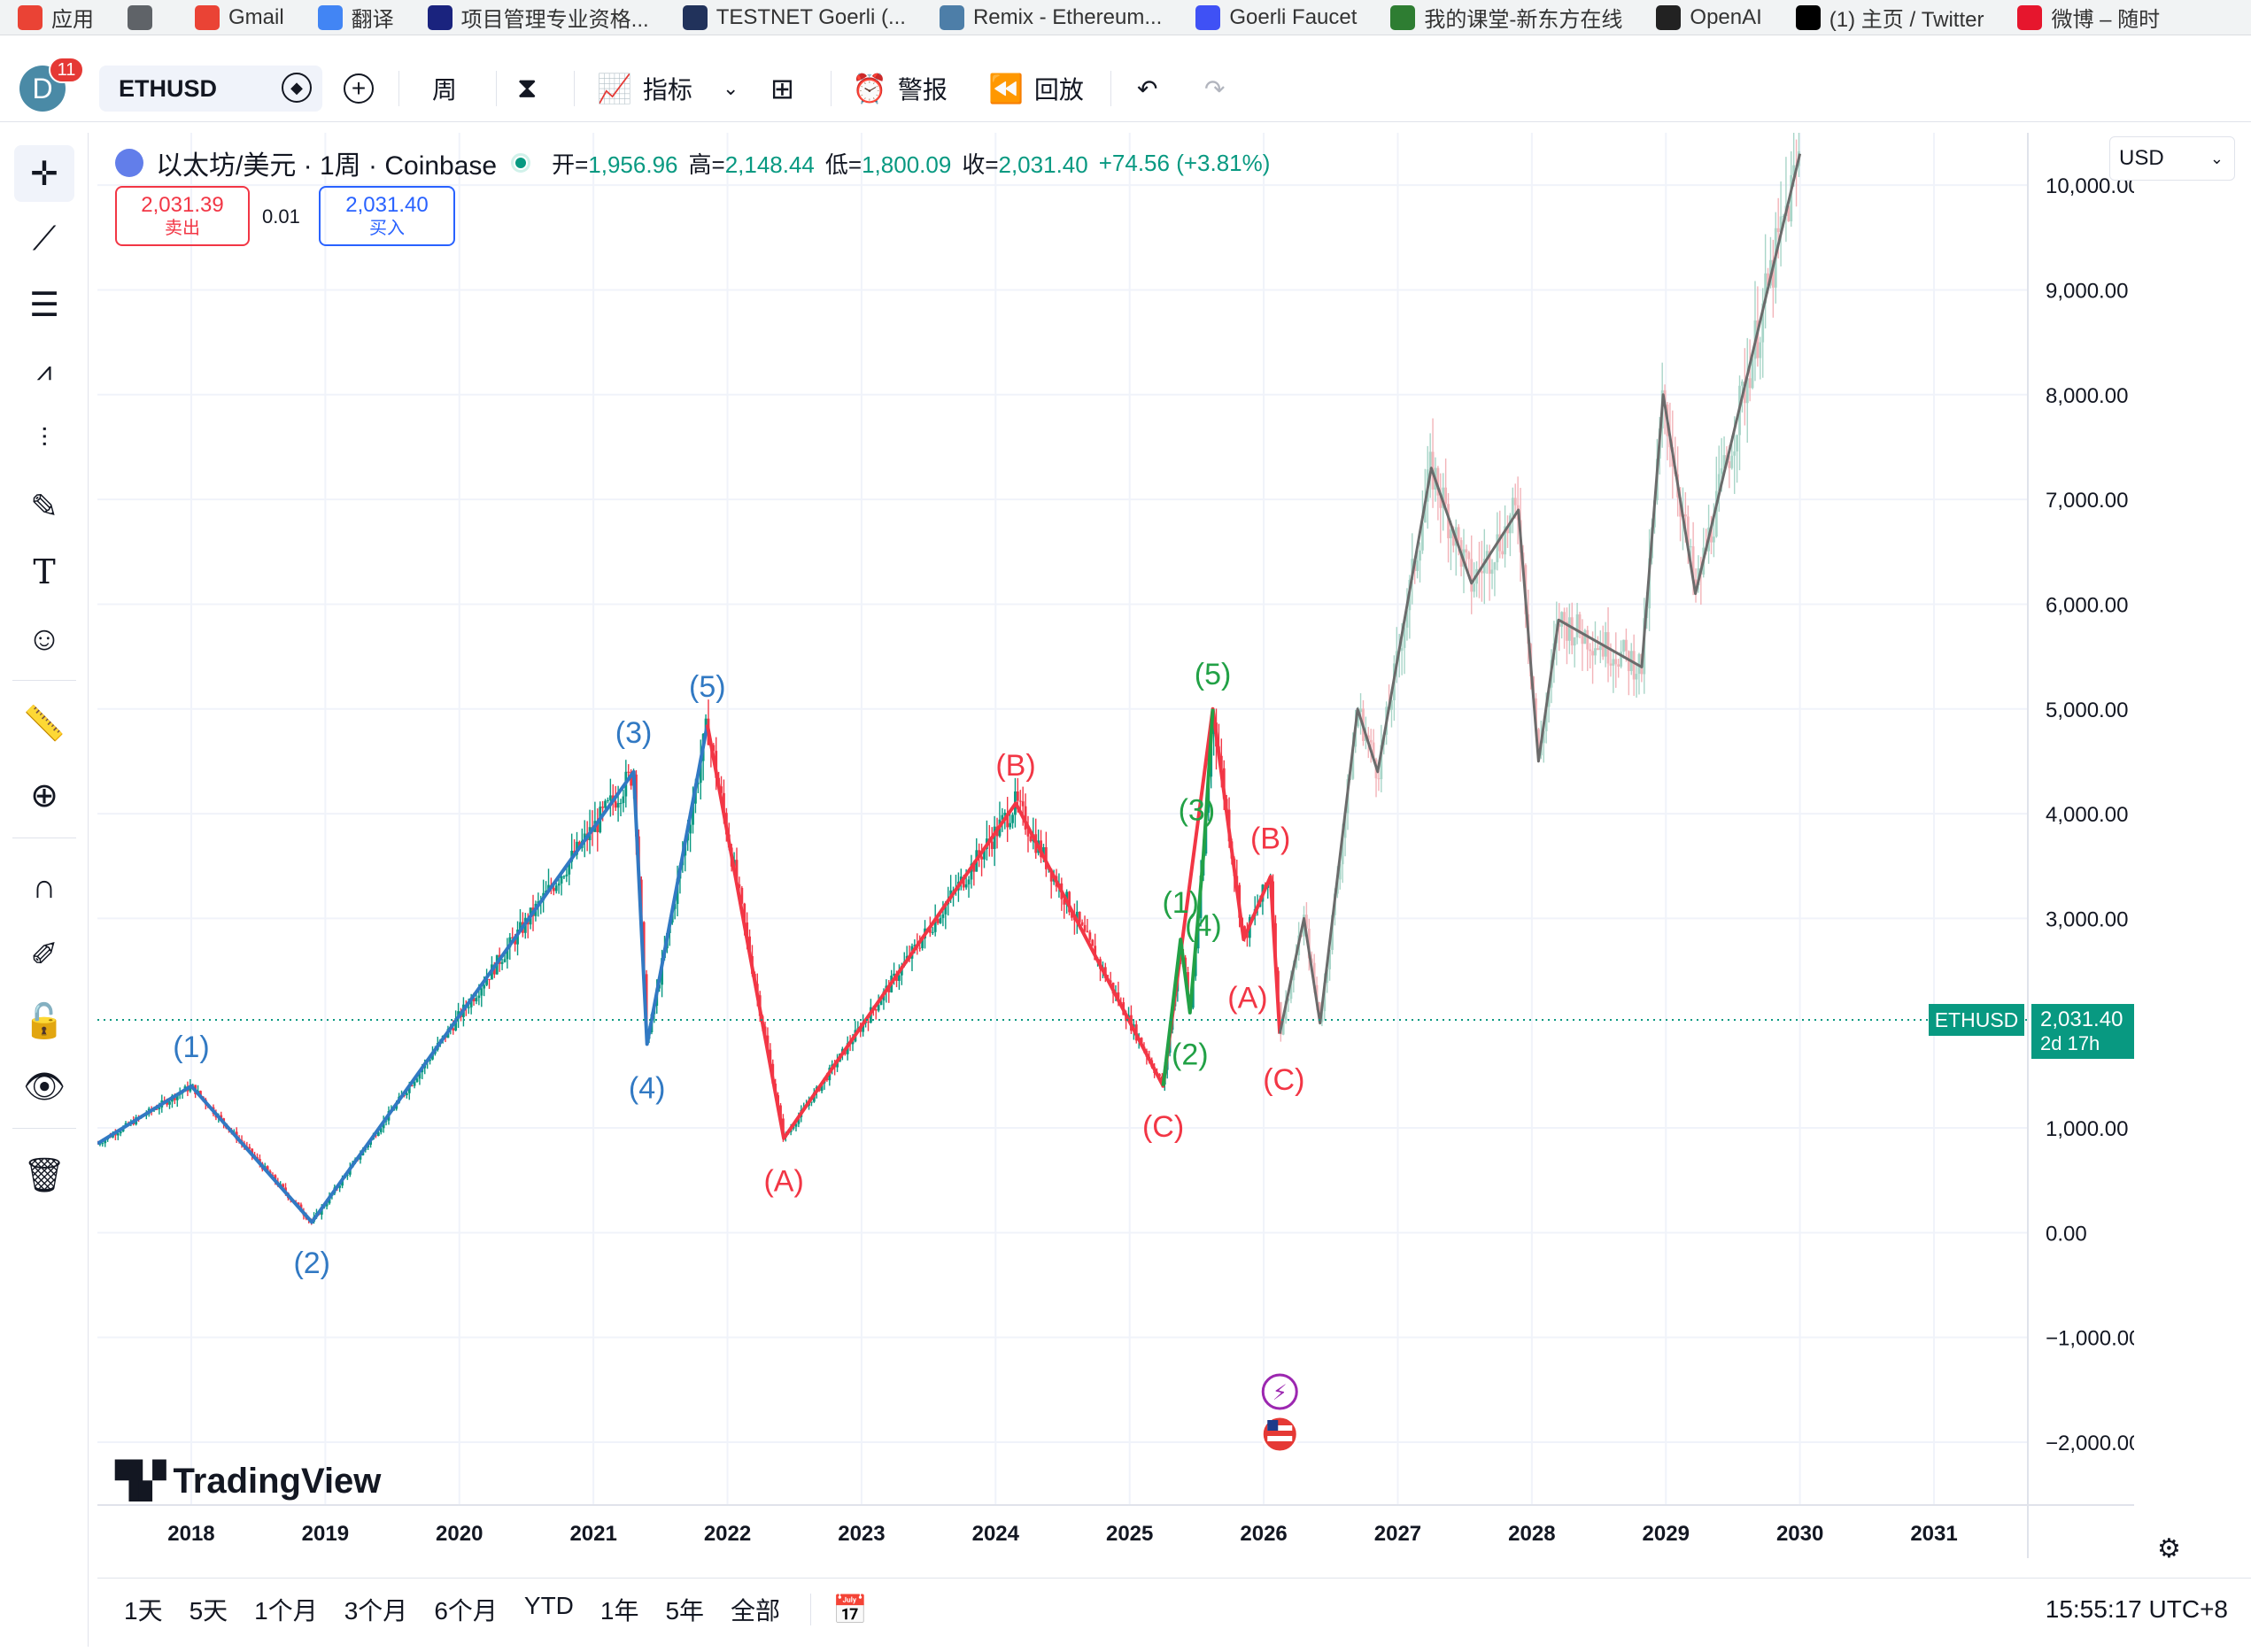 This screenshot has width=2251, height=1652. Describe the element at coordinates (44, 639) in the screenshot. I see `emoji-icon: ☺` at that location.